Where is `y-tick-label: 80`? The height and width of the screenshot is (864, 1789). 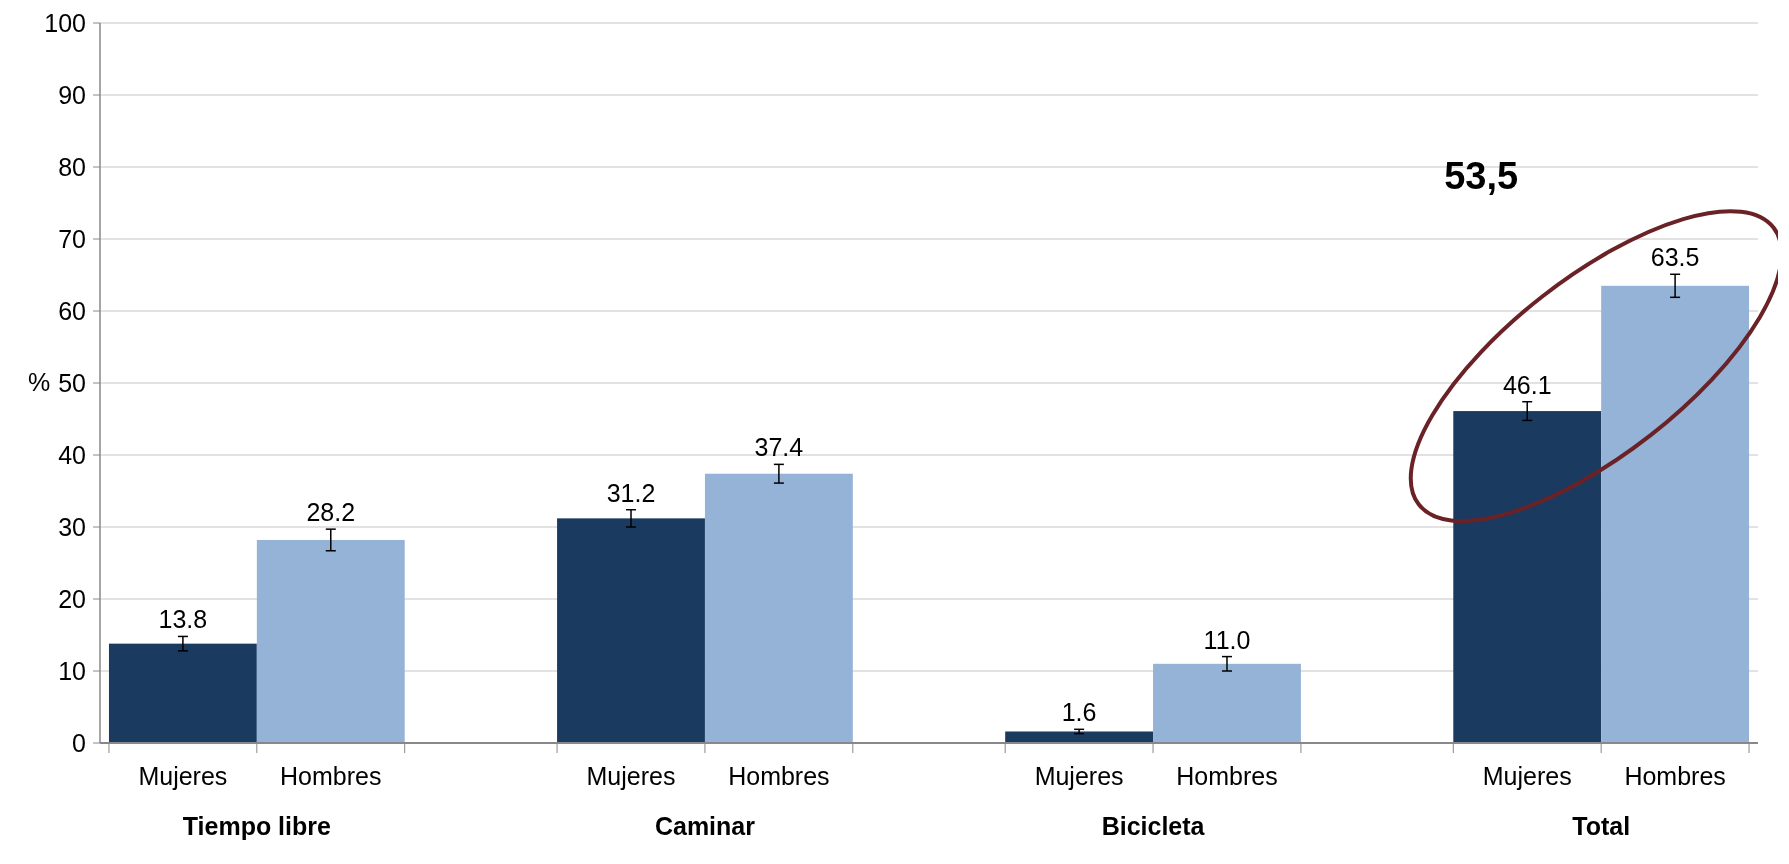
y-tick-label: 80 is located at coordinates (72, 167).